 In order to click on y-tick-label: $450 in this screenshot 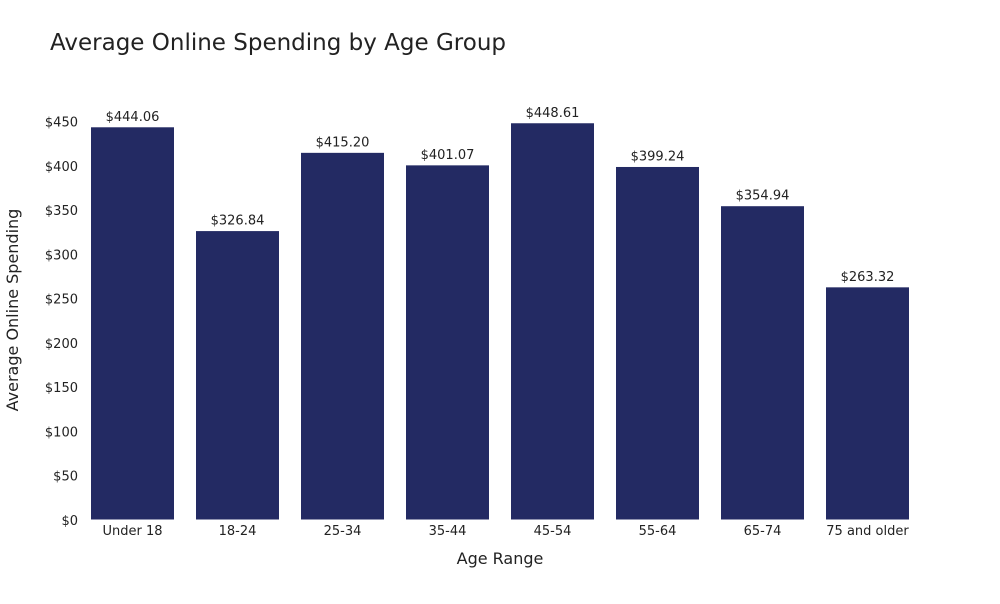, I will do `click(61, 123)`.